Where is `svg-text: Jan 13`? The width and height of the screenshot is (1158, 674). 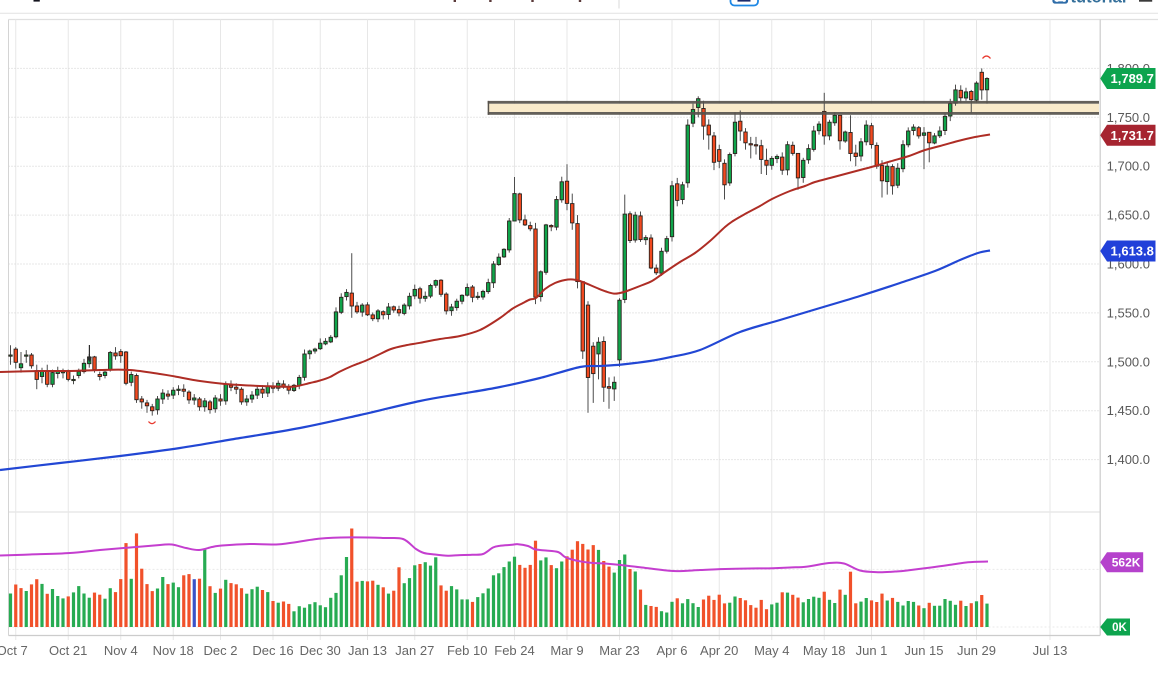
svg-text: Jan 13 is located at coordinates (367, 650).